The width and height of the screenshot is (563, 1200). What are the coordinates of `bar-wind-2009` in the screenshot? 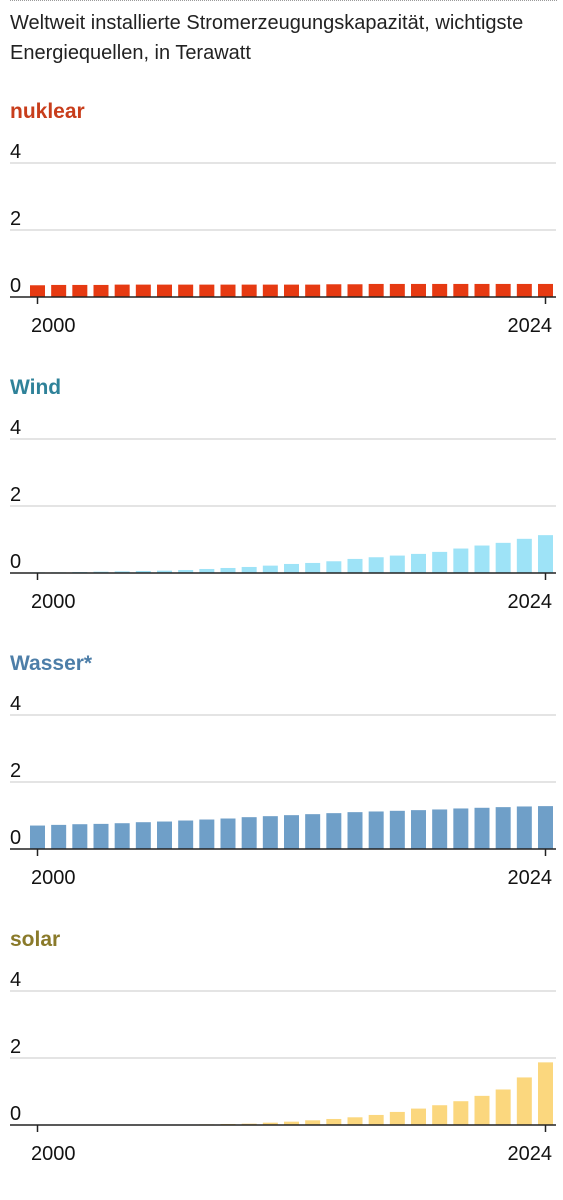 It's located at (228, 570).